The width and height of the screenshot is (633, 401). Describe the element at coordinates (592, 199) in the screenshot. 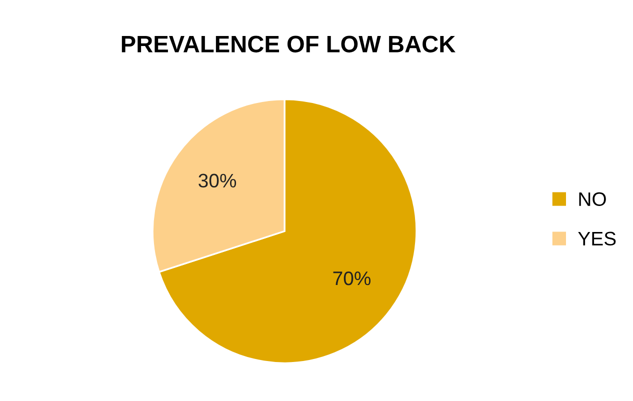

I see `legend-label: NO` at that location.